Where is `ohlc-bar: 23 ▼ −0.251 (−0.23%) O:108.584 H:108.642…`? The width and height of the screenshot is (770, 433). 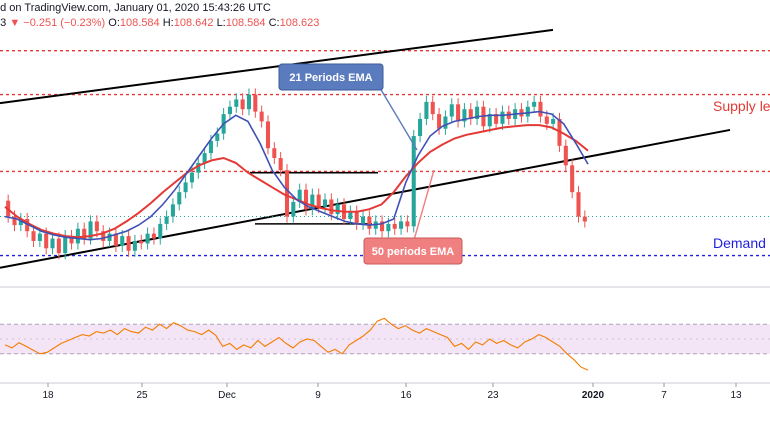 ohlc-bar: 23 ▼ −0.251 (−0.23%) O:108.584 H:108.642… is located at coordinates (159, 23).